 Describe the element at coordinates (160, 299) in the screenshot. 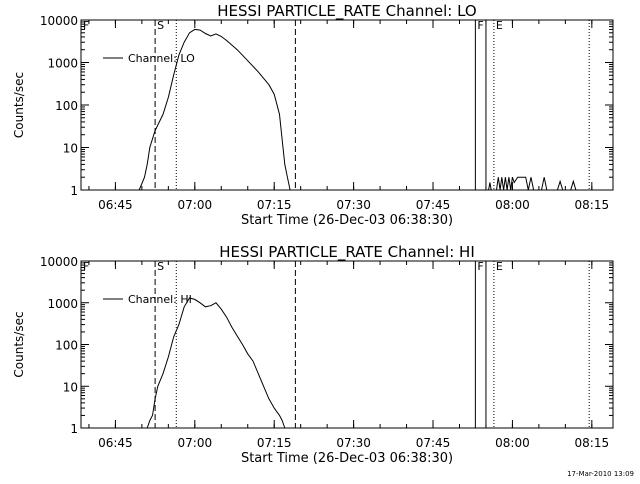

I see `legend-label: Channel: HI` at that location.